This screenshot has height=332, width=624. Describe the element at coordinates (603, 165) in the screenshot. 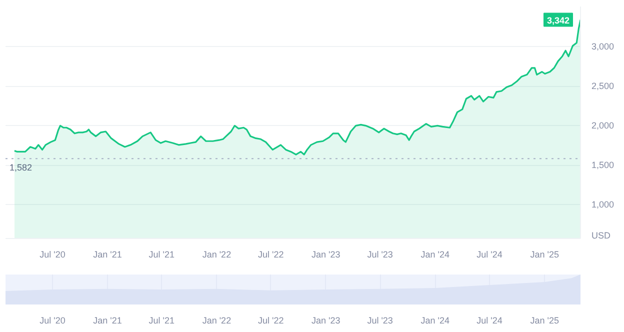

I see `y-tick-label: 1,500` at that location.